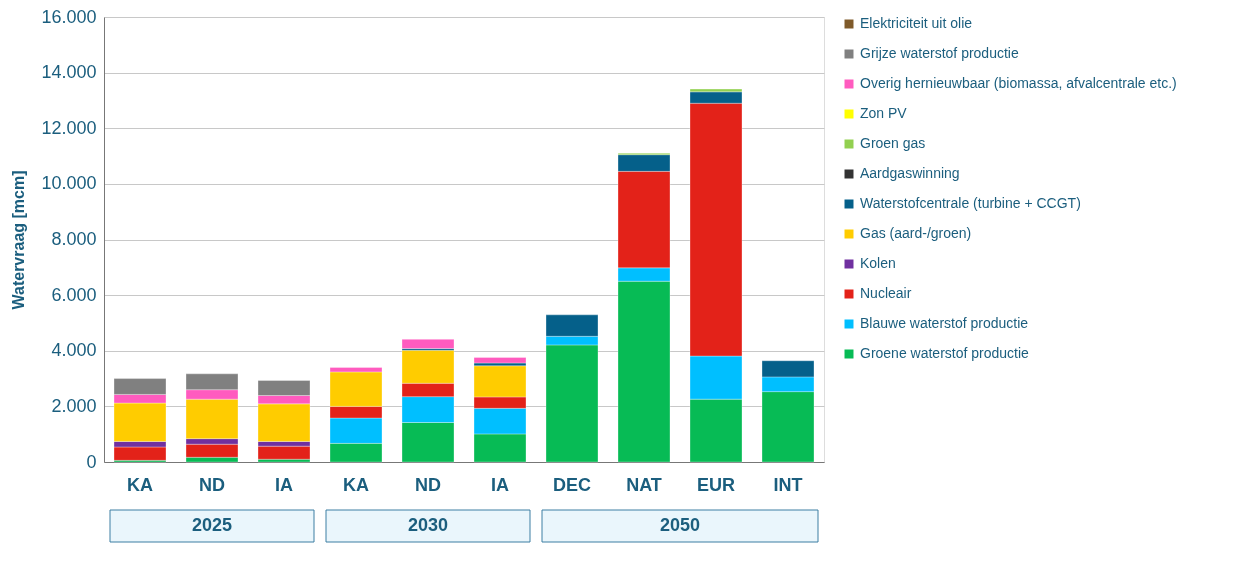 The height and width of the screenshot is (566, 1233). What do you see at coordinates (74, 405) in the screenshot?
I see `y-tick-label: 2.000` at bounding box center [74, 405].